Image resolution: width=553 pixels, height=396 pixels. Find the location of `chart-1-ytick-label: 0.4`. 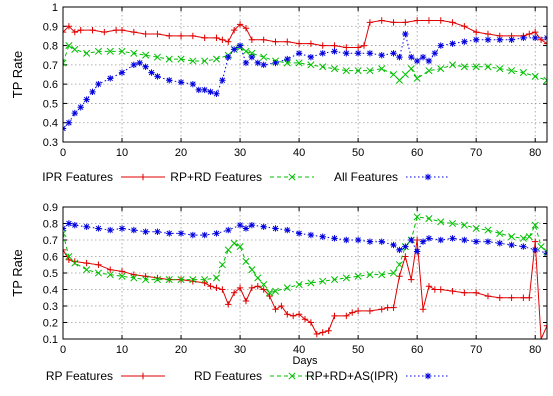

chart-1-ytick-label: 0.4 is located at coordinates (50, 124).